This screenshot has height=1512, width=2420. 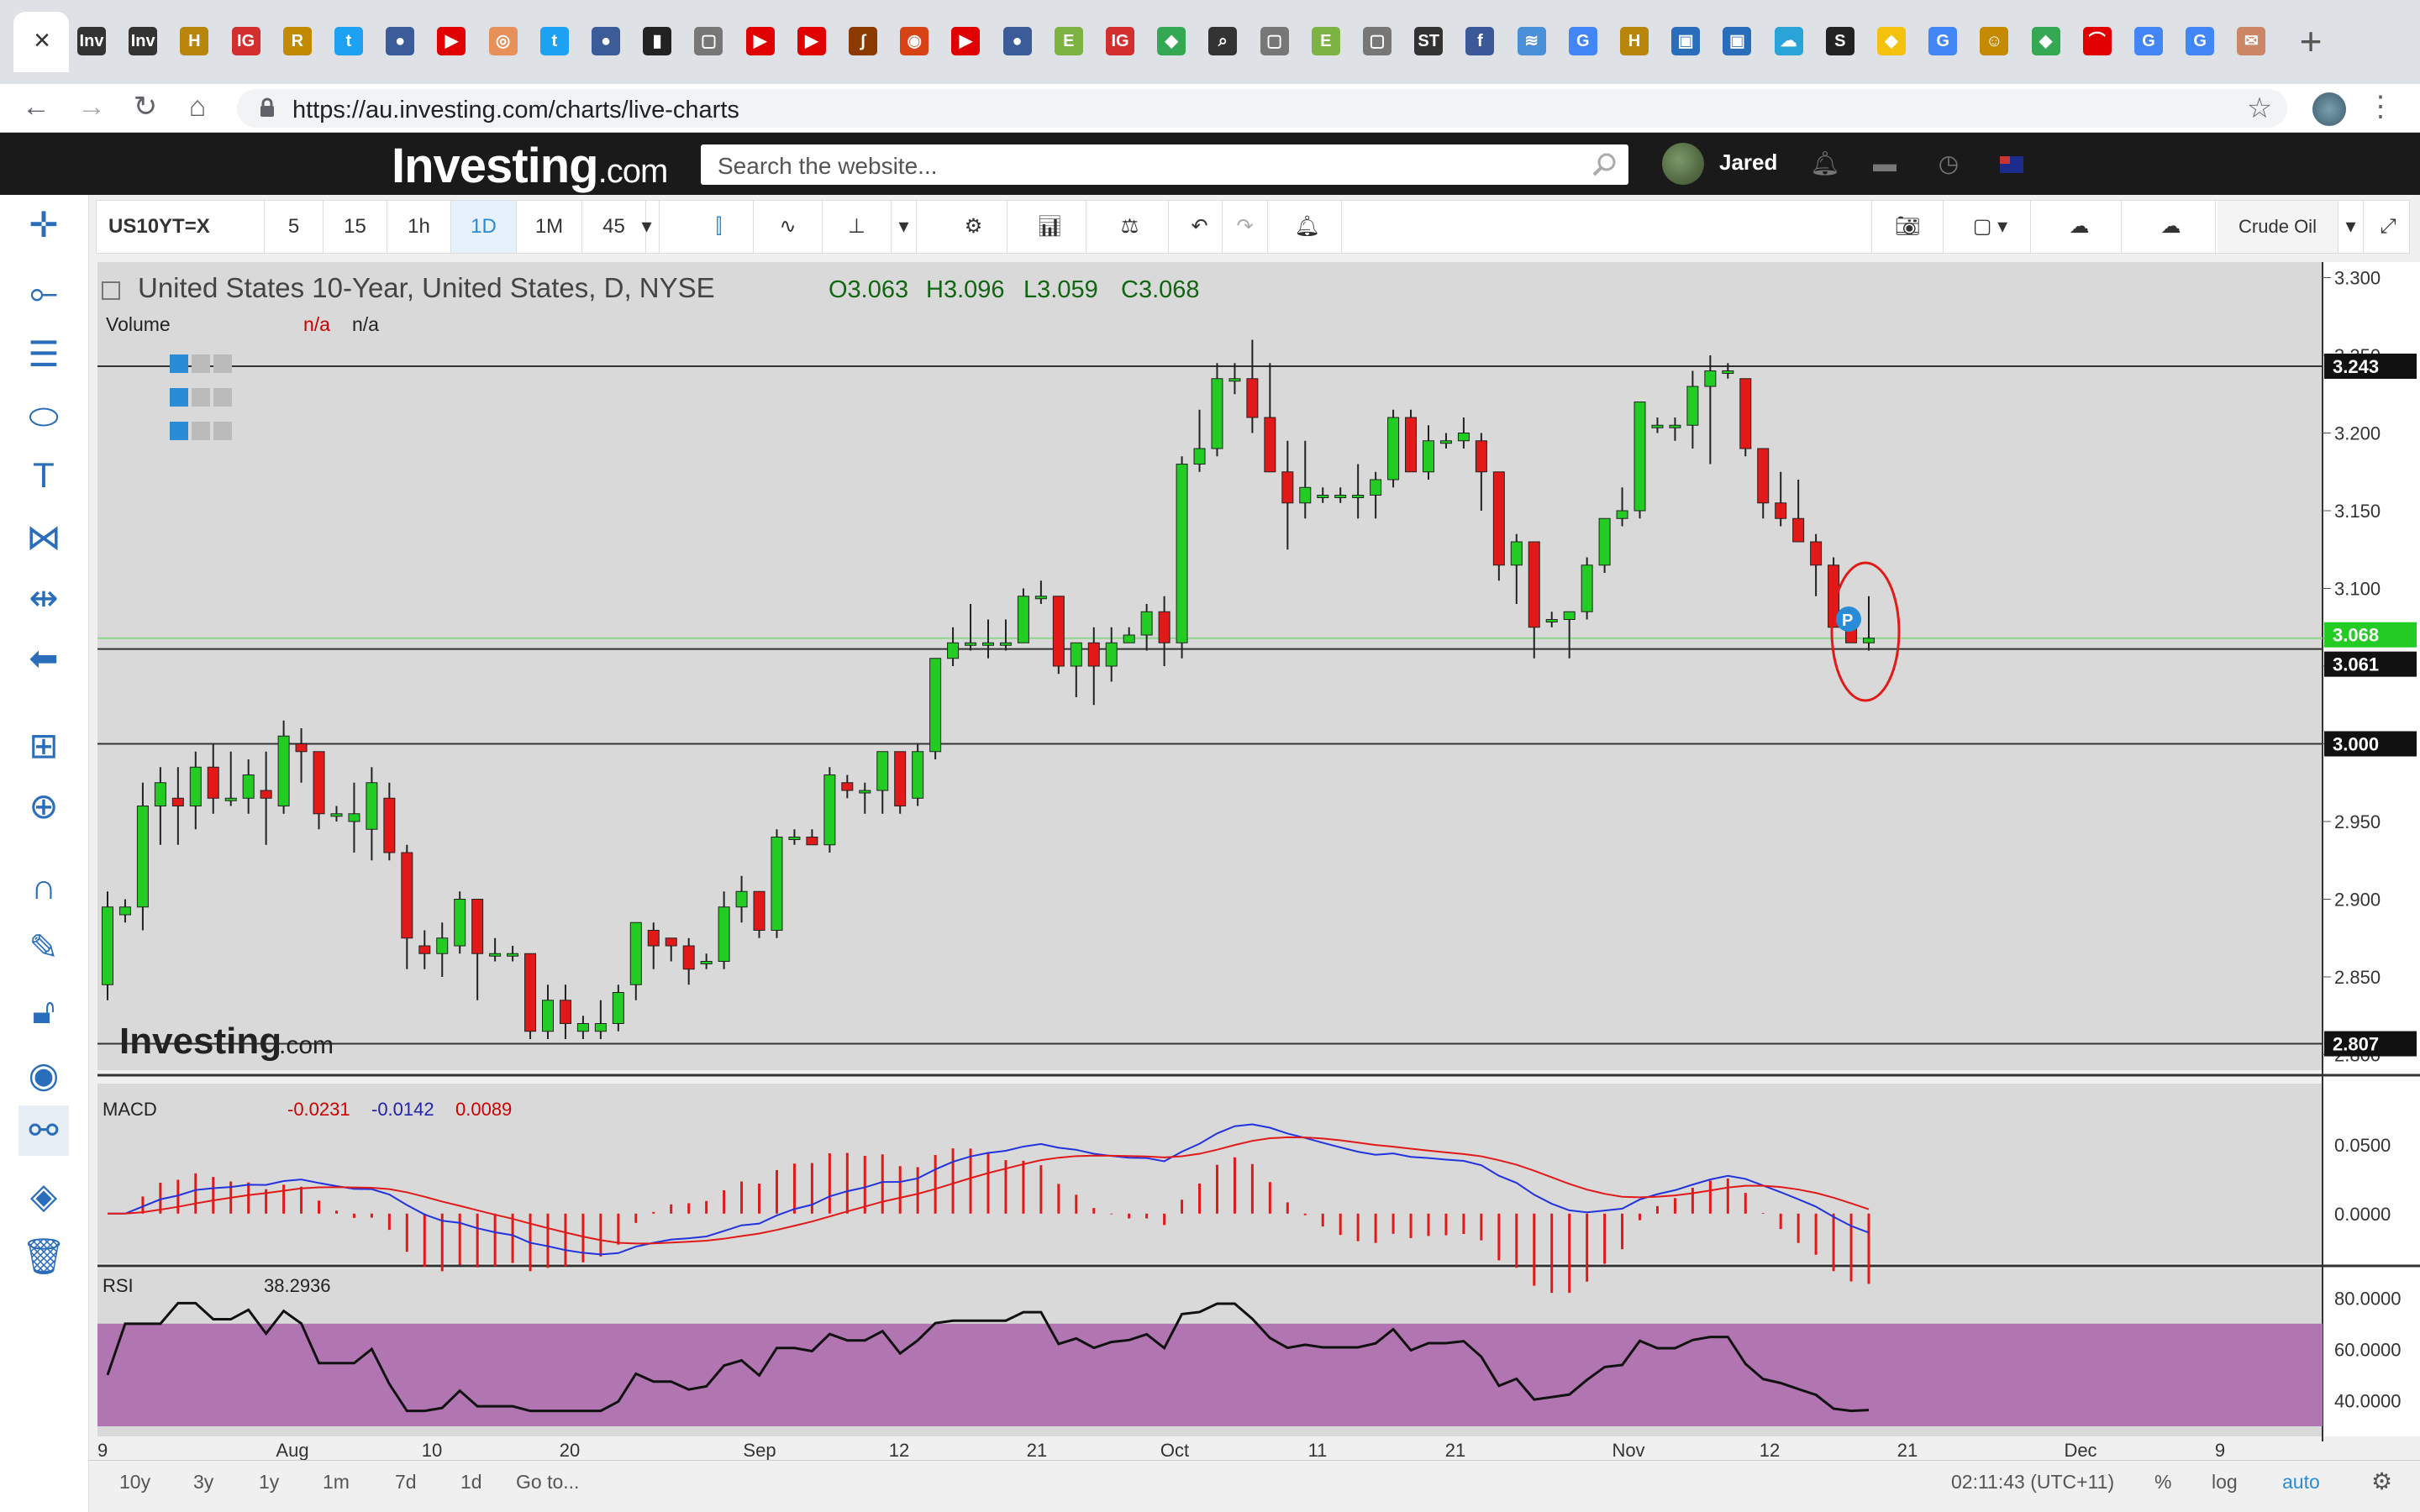 I want to click on arrow-back-icon: ⬅, so click(x=44, y=658).